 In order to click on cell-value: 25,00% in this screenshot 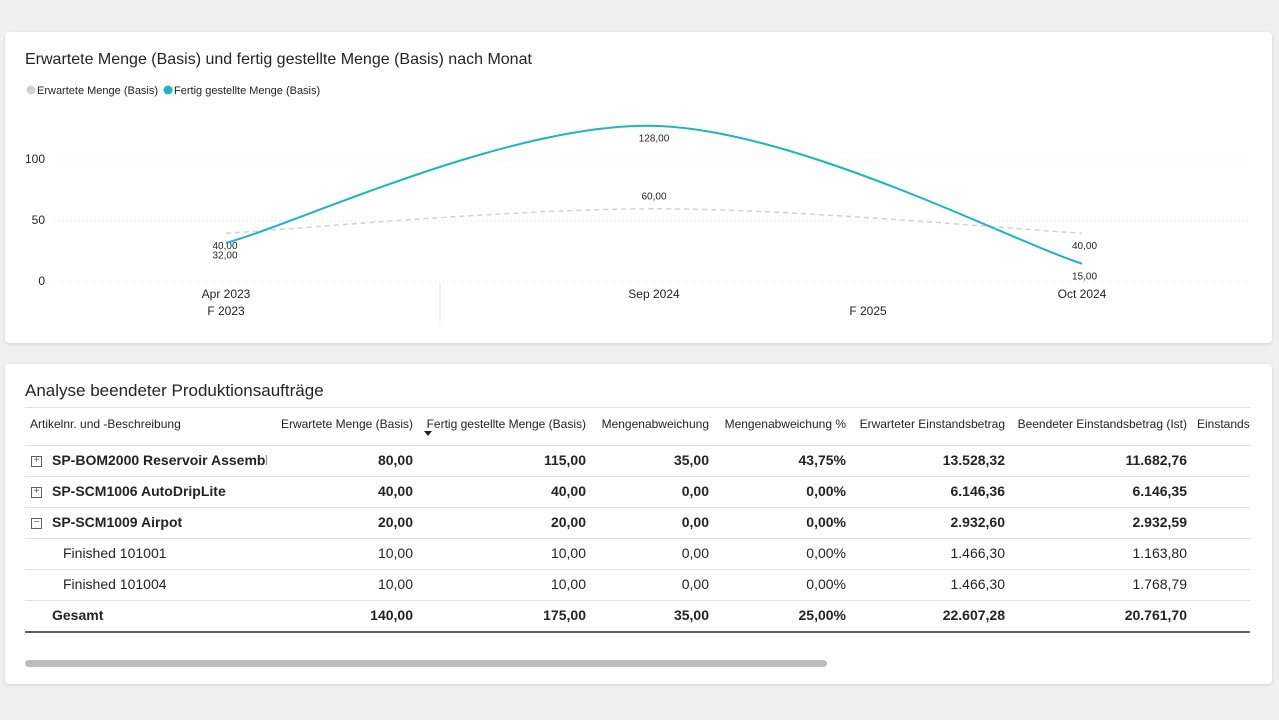, I will do `click(822, 615)`.